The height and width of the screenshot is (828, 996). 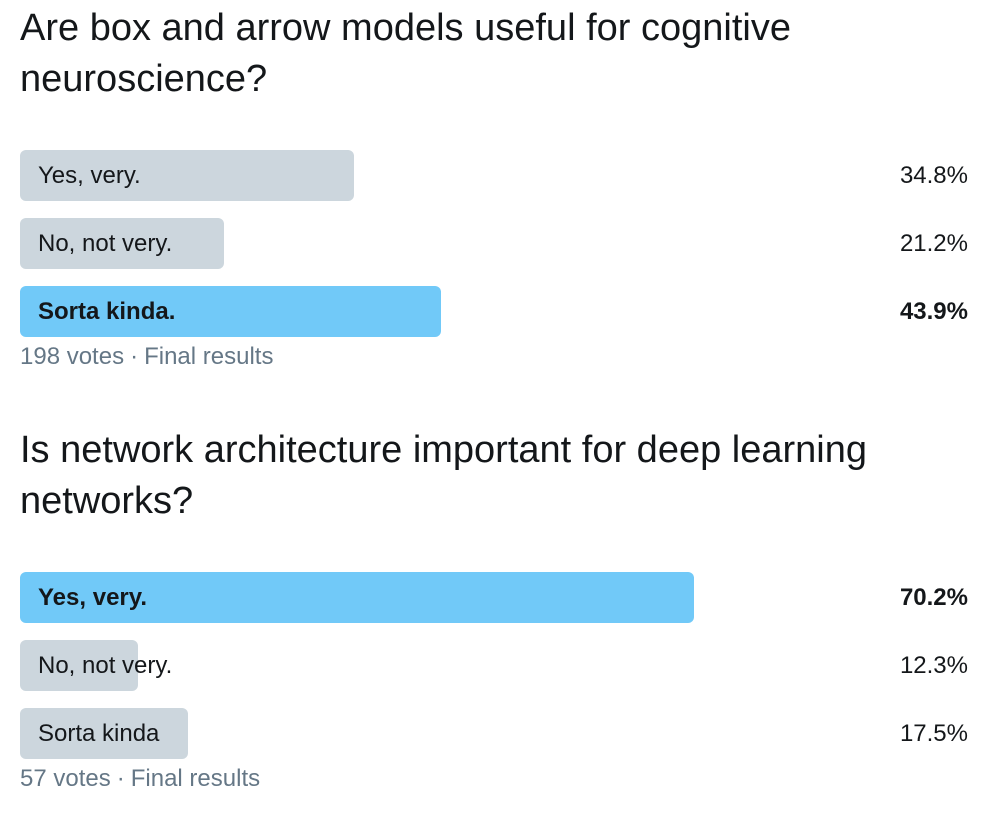 What do you see at coordinates (494, 357) in the screenshot?
I see `poll-meta: 198 votes · Final results` at bounding box center [494, 357].